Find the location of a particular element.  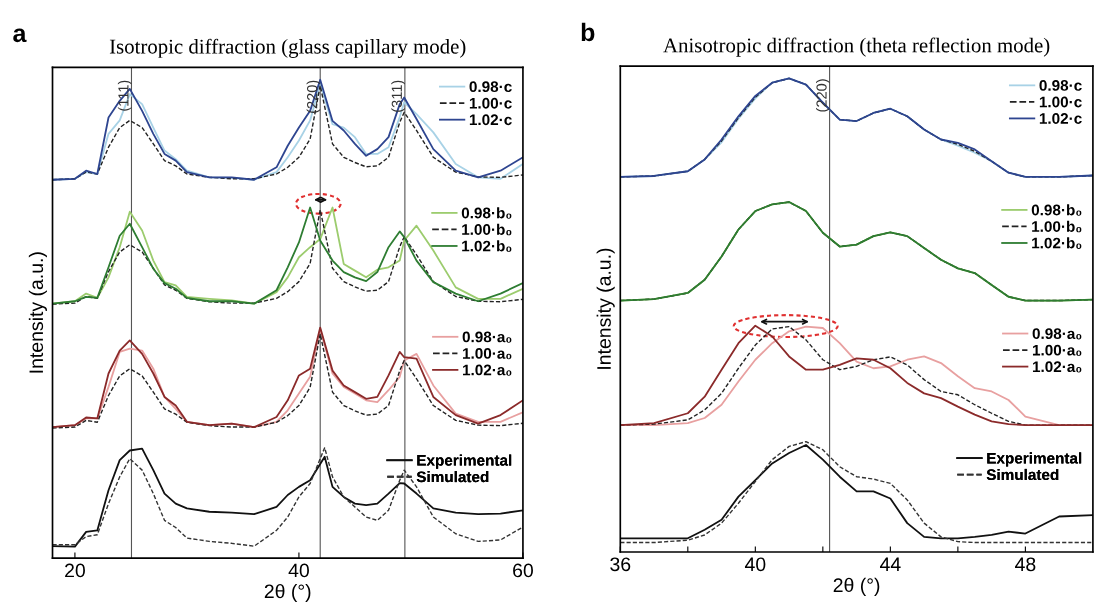

text: a is located at coordinates (20, 35).